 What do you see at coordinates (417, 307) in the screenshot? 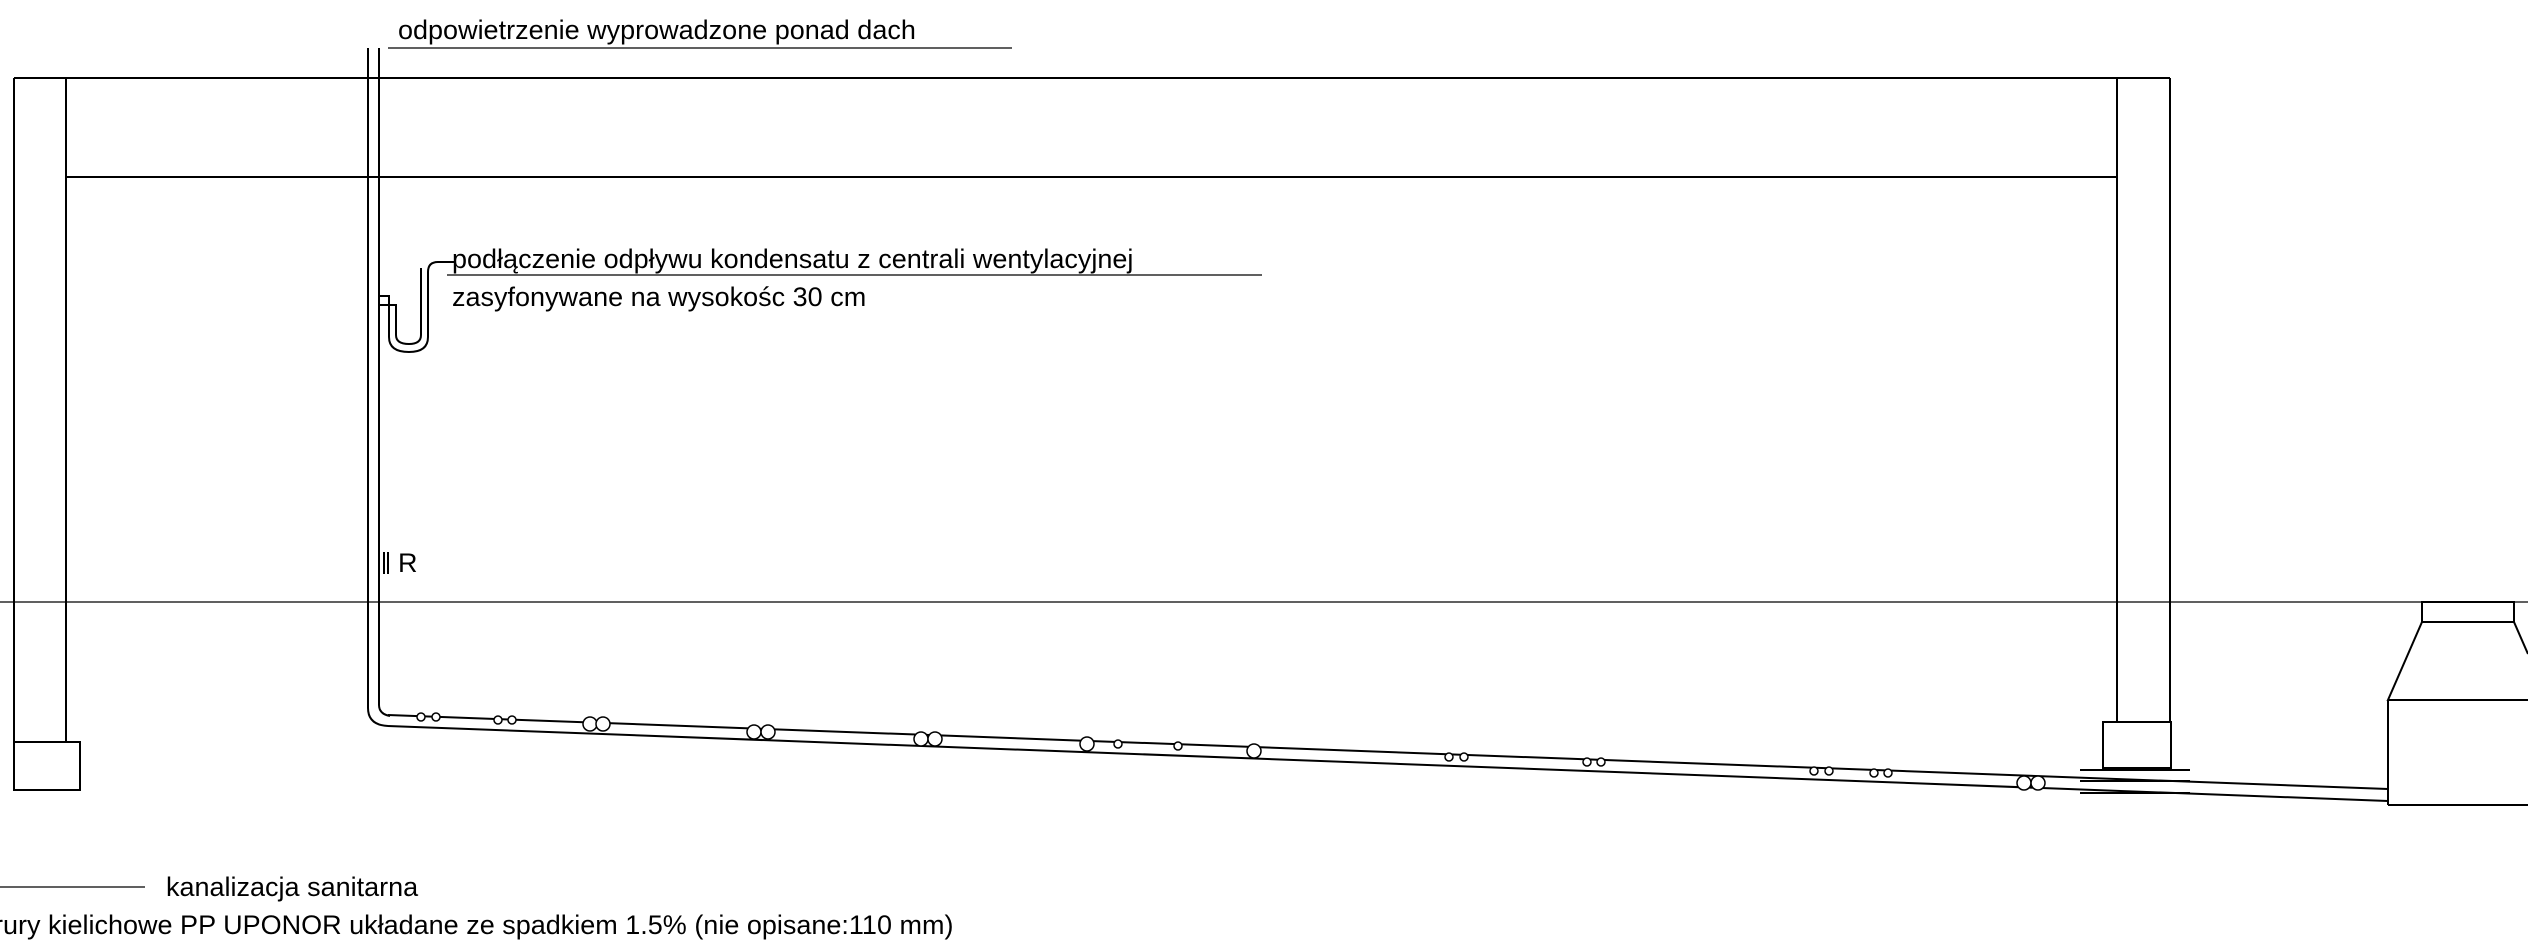
I see `condensate-siphon` at bounding box center [417, 307].